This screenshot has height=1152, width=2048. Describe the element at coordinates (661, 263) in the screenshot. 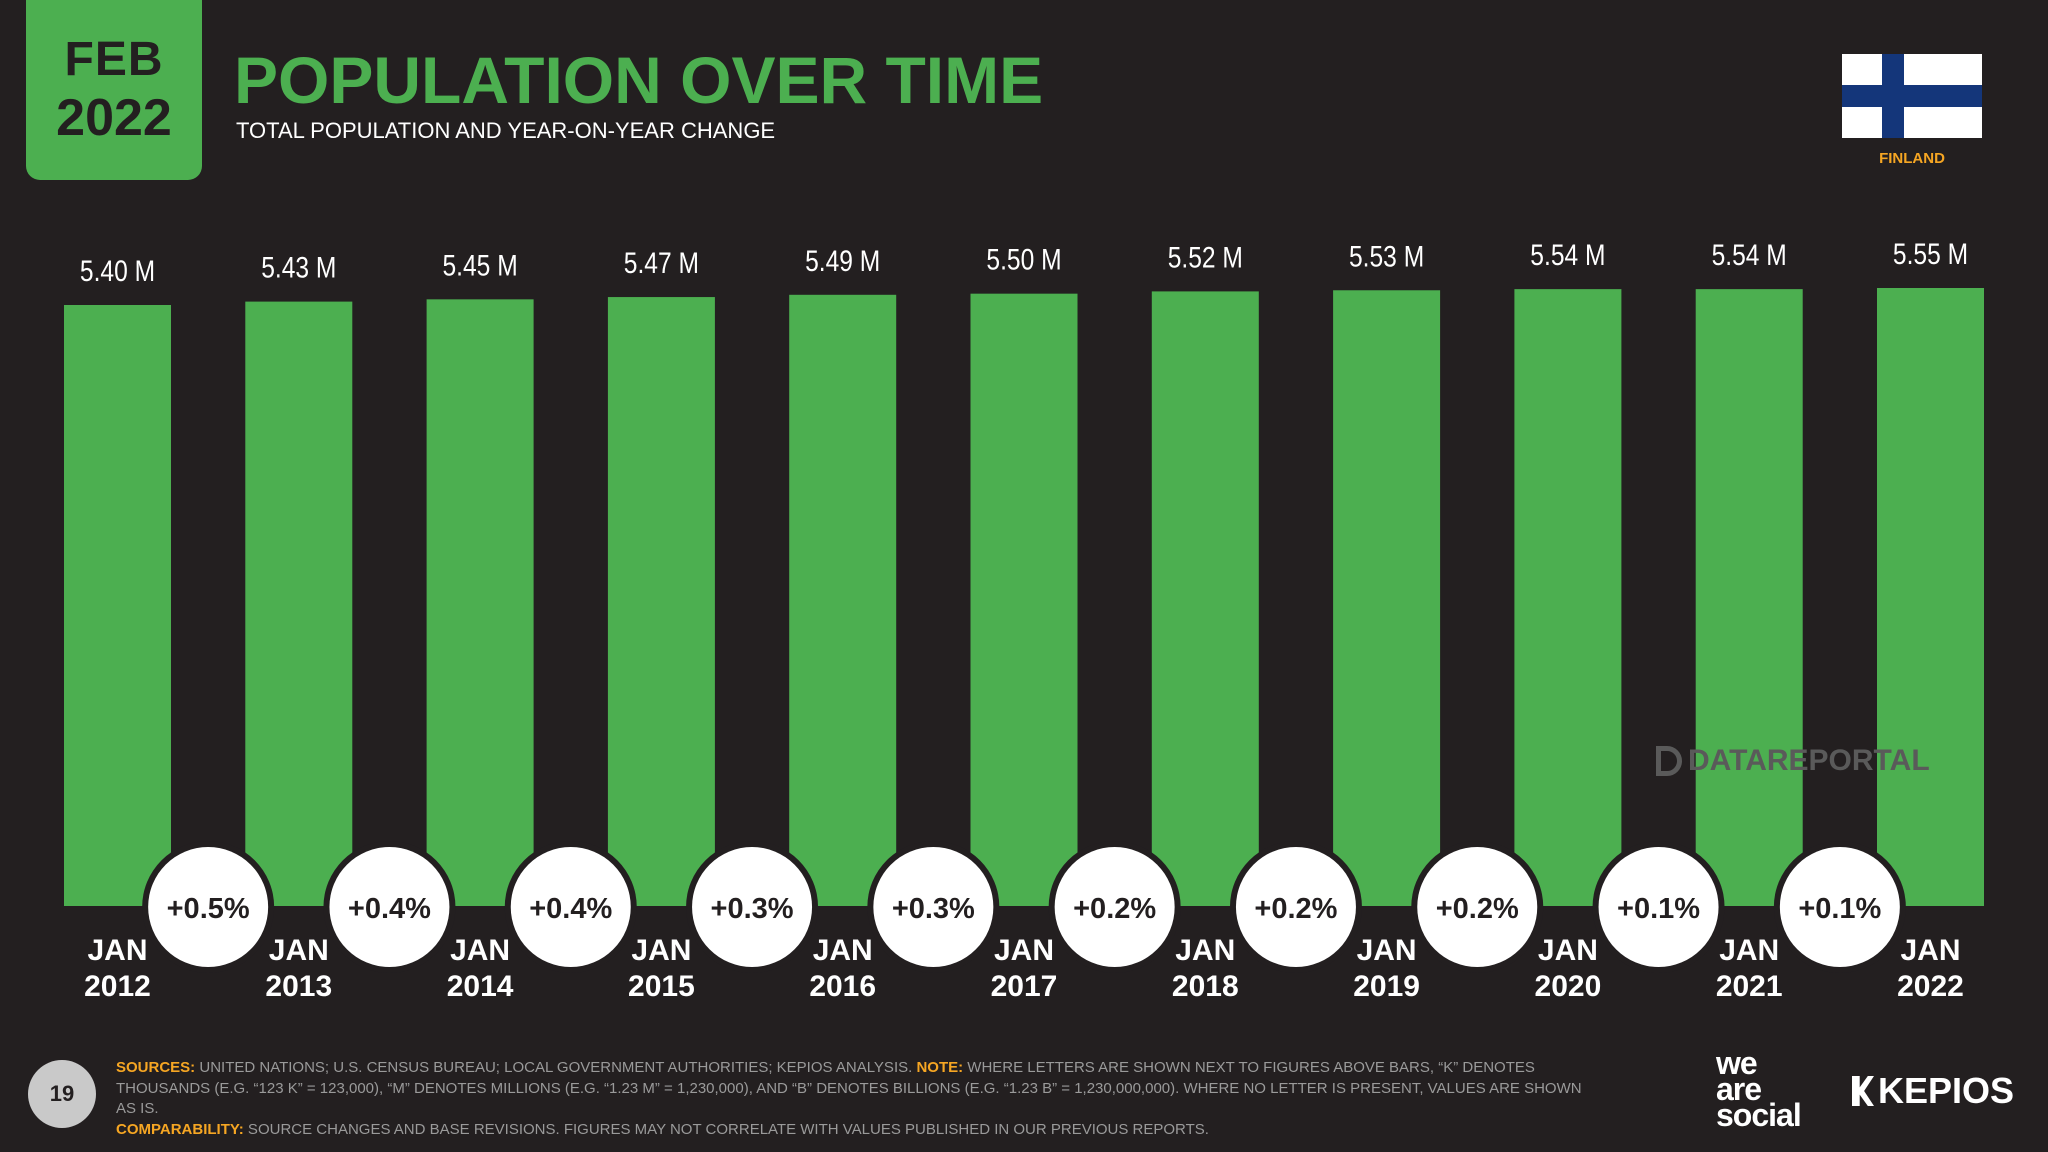

I see `bar-value-label: 5.47 M` at that location.